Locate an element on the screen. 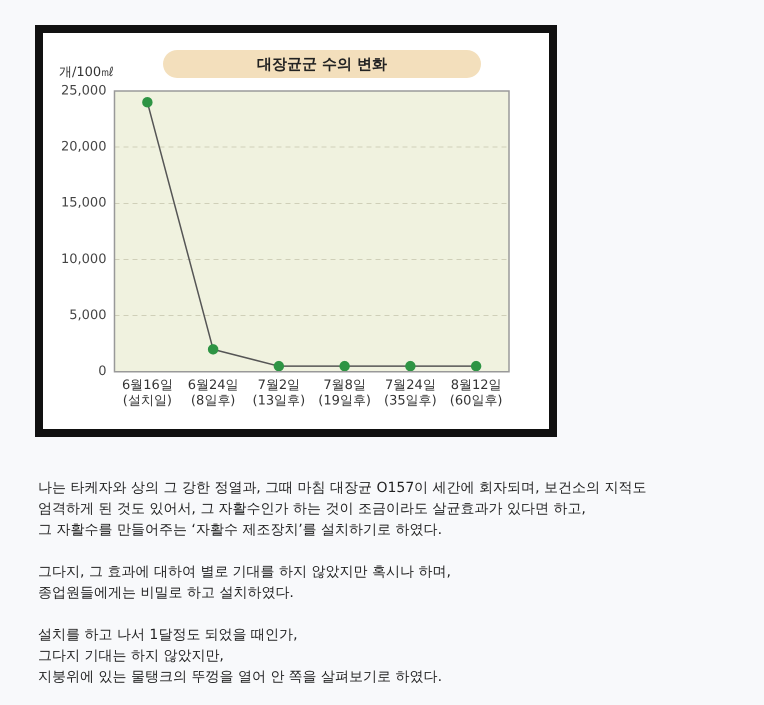 This screenshot has width=764, height=705. y-tick-label: 0 is located at coordinates (102, 372).